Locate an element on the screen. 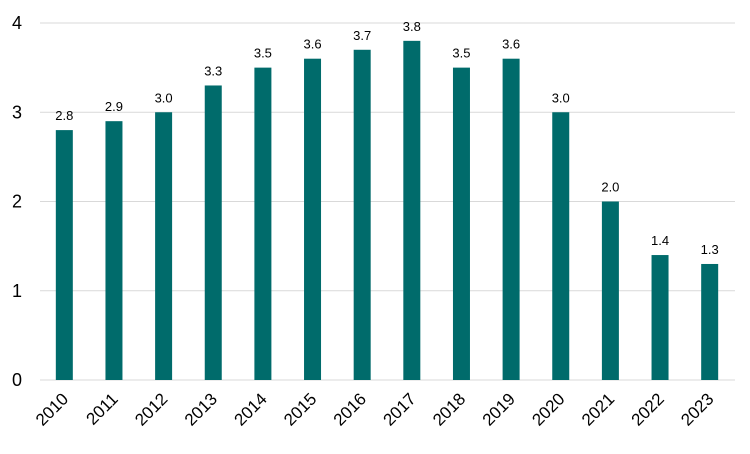 This screenshot has height=454, width=750. x-tick-label: 2020 is located at coordinates (548, 409).